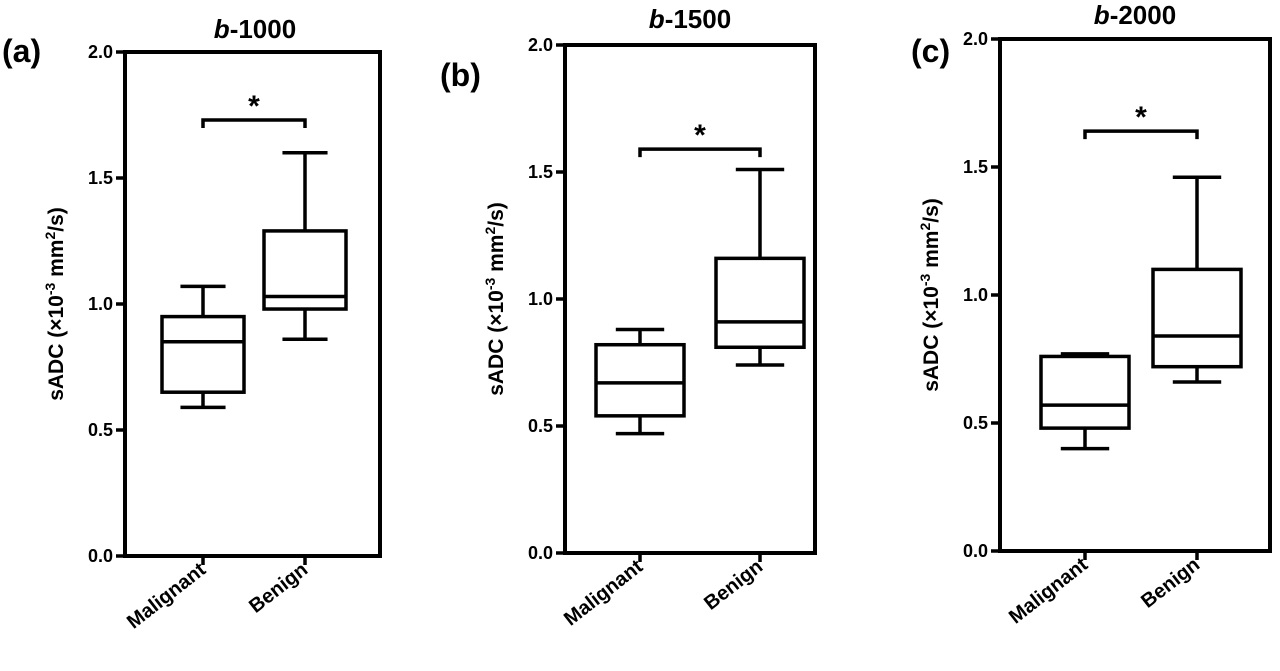  I want to click on chart-title: b-2000, so click(1135, 15).